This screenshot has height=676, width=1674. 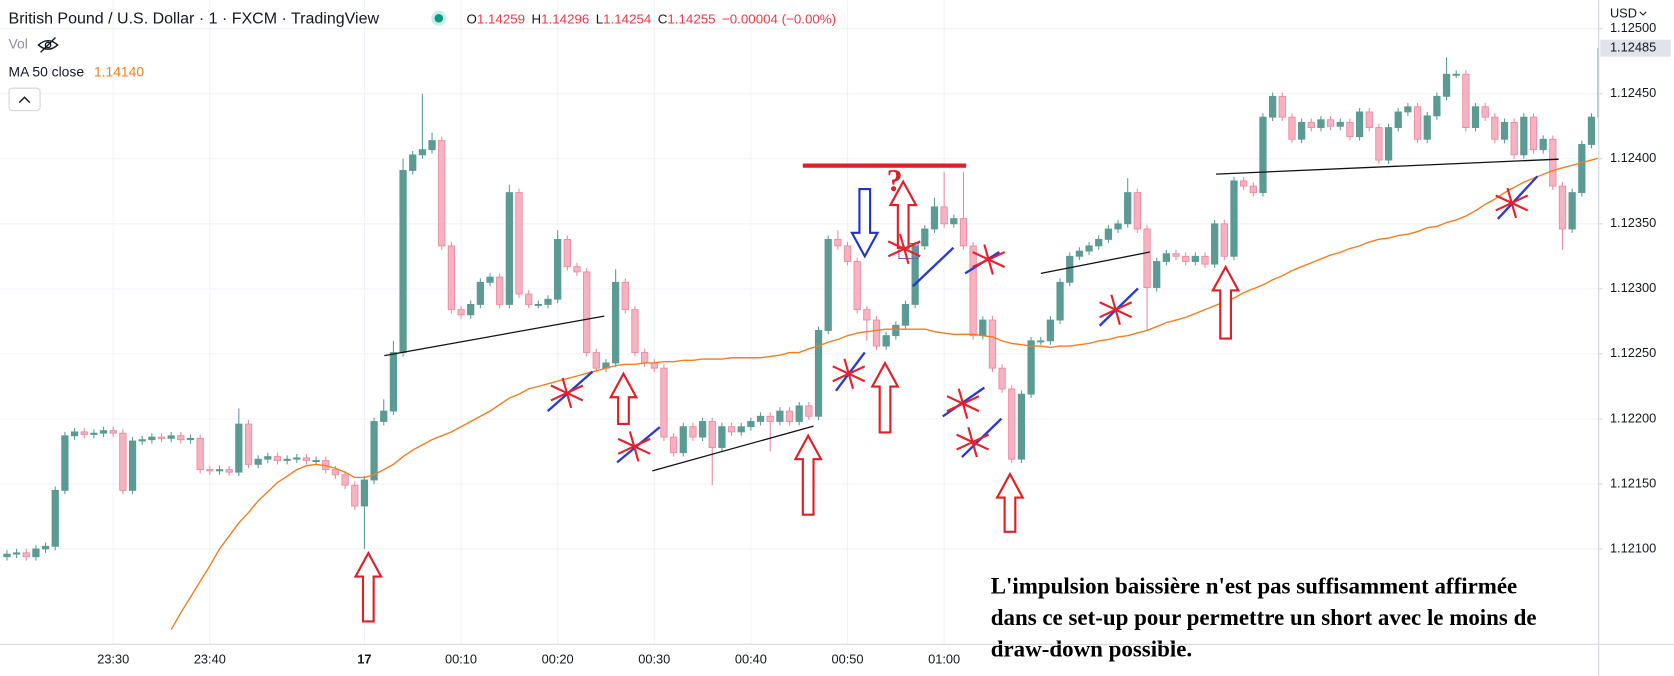 I want to click on collapse-button, so click(x=24, y=99).